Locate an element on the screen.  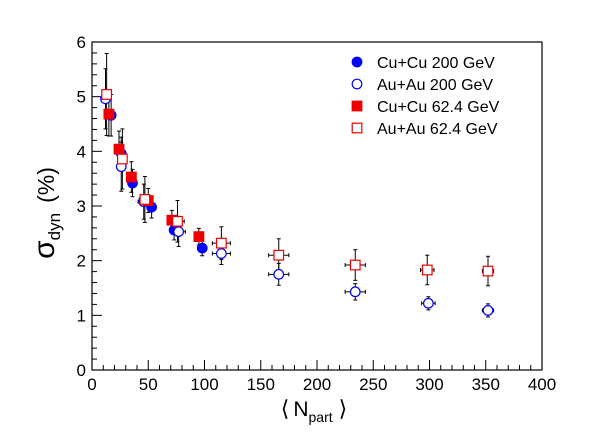
x-axis-title-main: N is located at coordinates (300, 409).